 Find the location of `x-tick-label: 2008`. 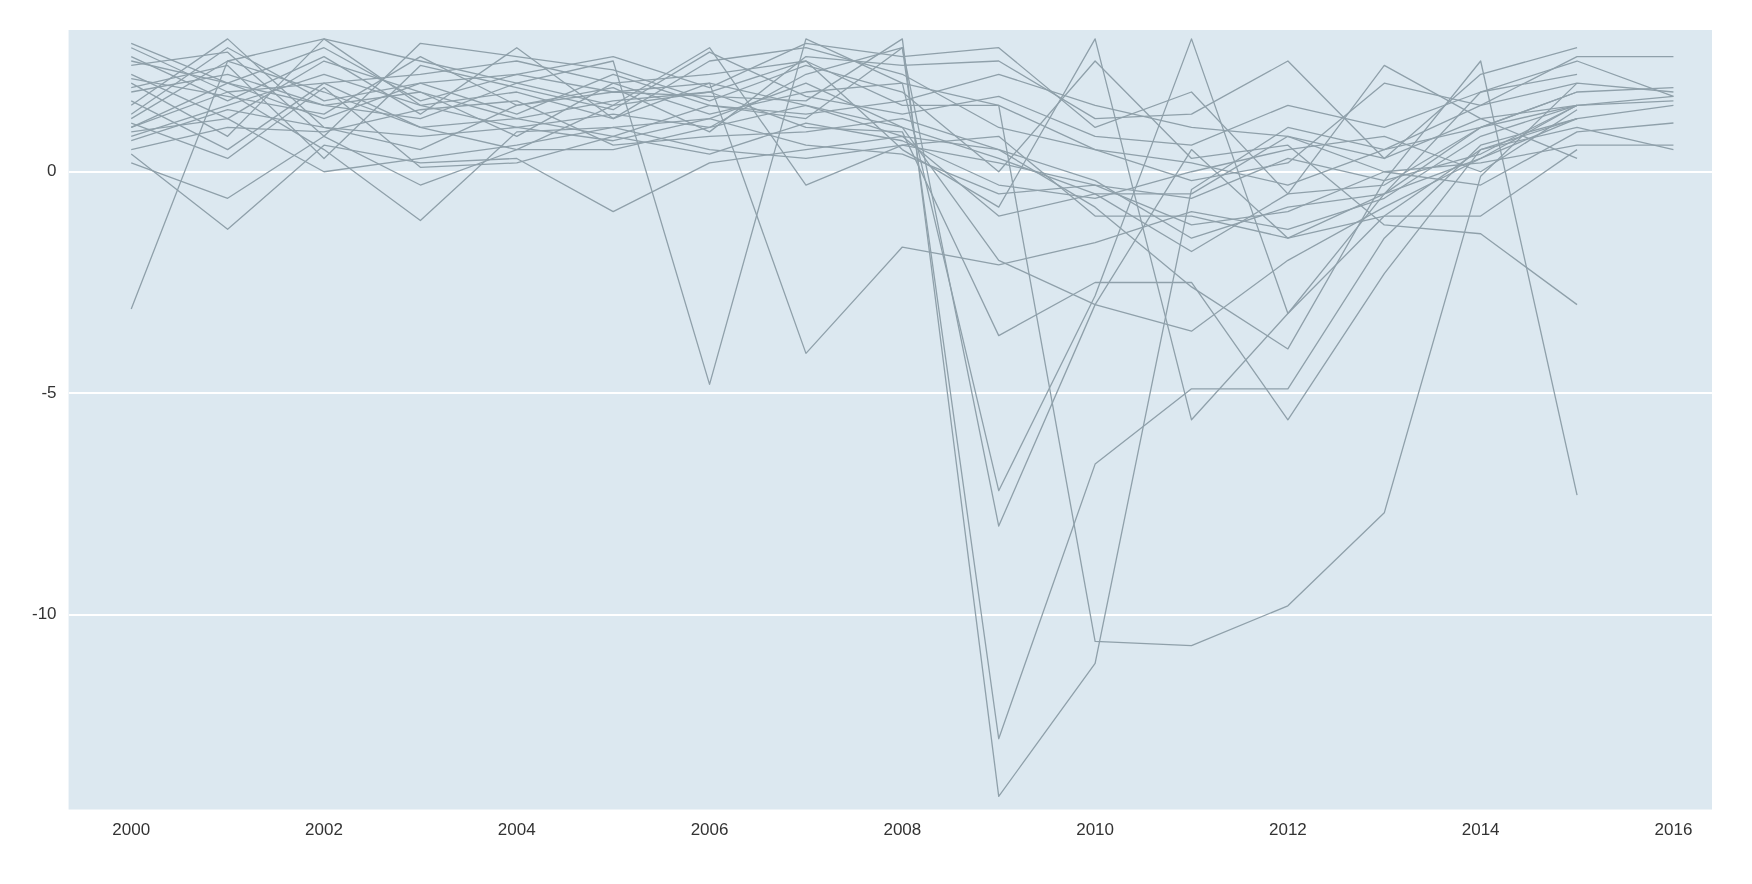

x-tick-label: 2008 is located at coordinates (902, 830).